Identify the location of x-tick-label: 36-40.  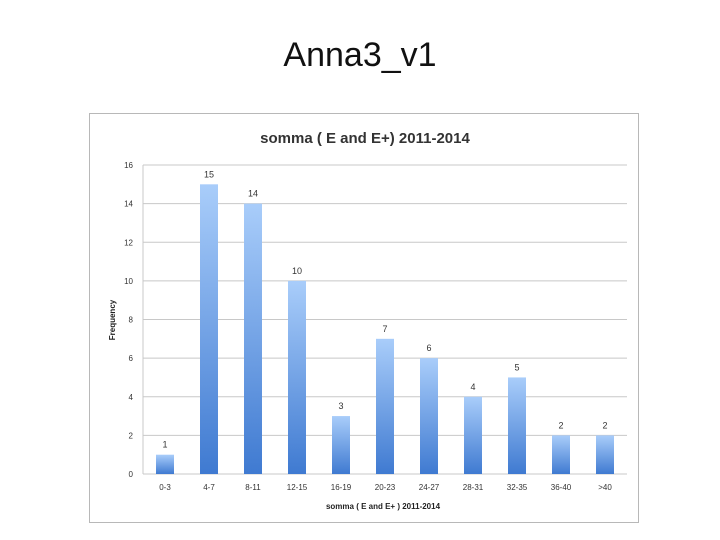
(561, 487).